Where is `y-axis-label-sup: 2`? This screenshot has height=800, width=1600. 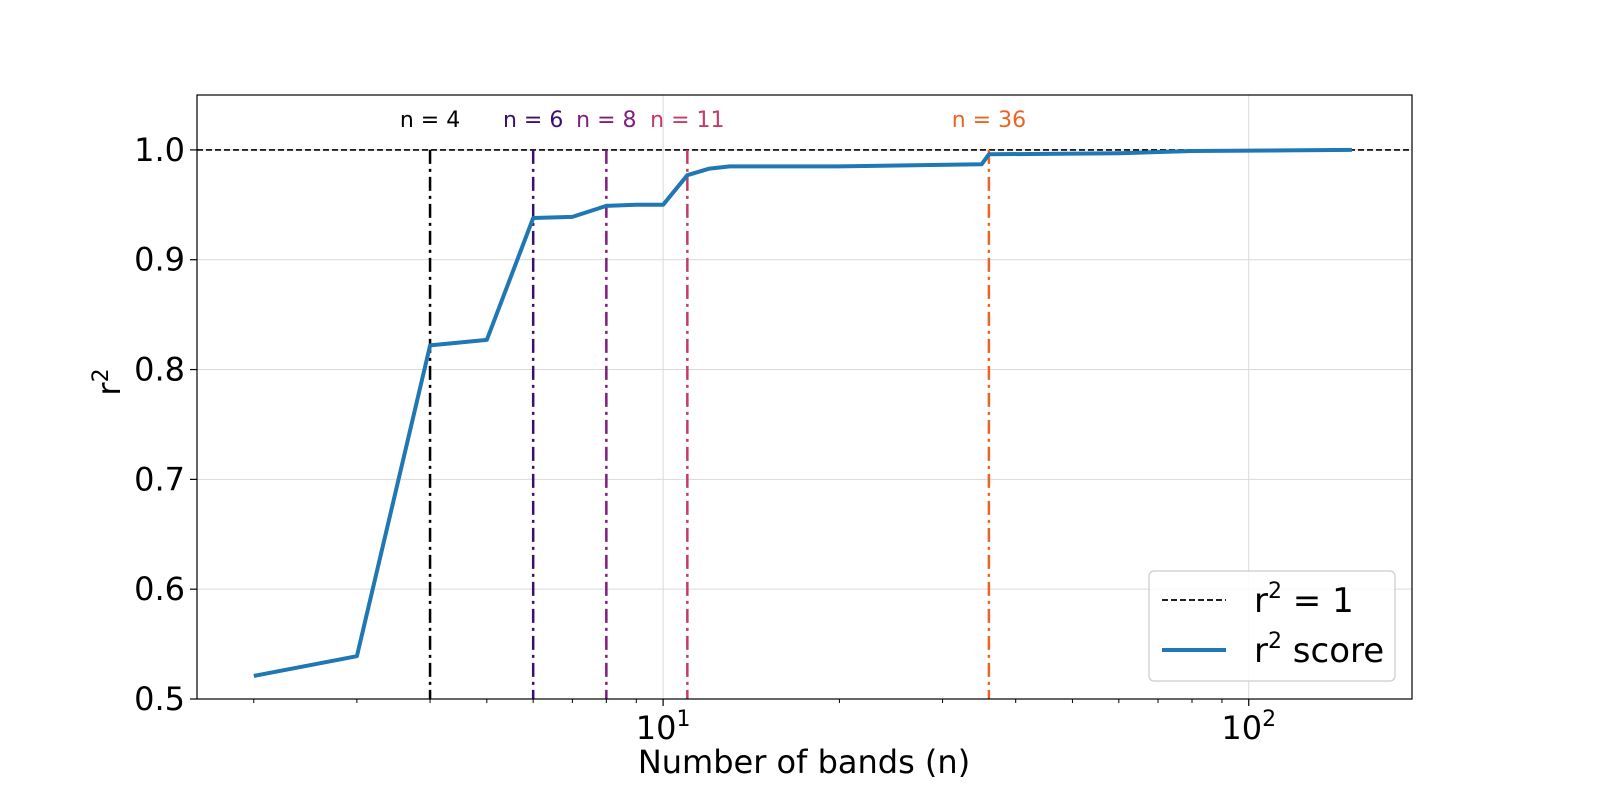
y-axis-label-sup: 2 is located at coordinates (101, 375).